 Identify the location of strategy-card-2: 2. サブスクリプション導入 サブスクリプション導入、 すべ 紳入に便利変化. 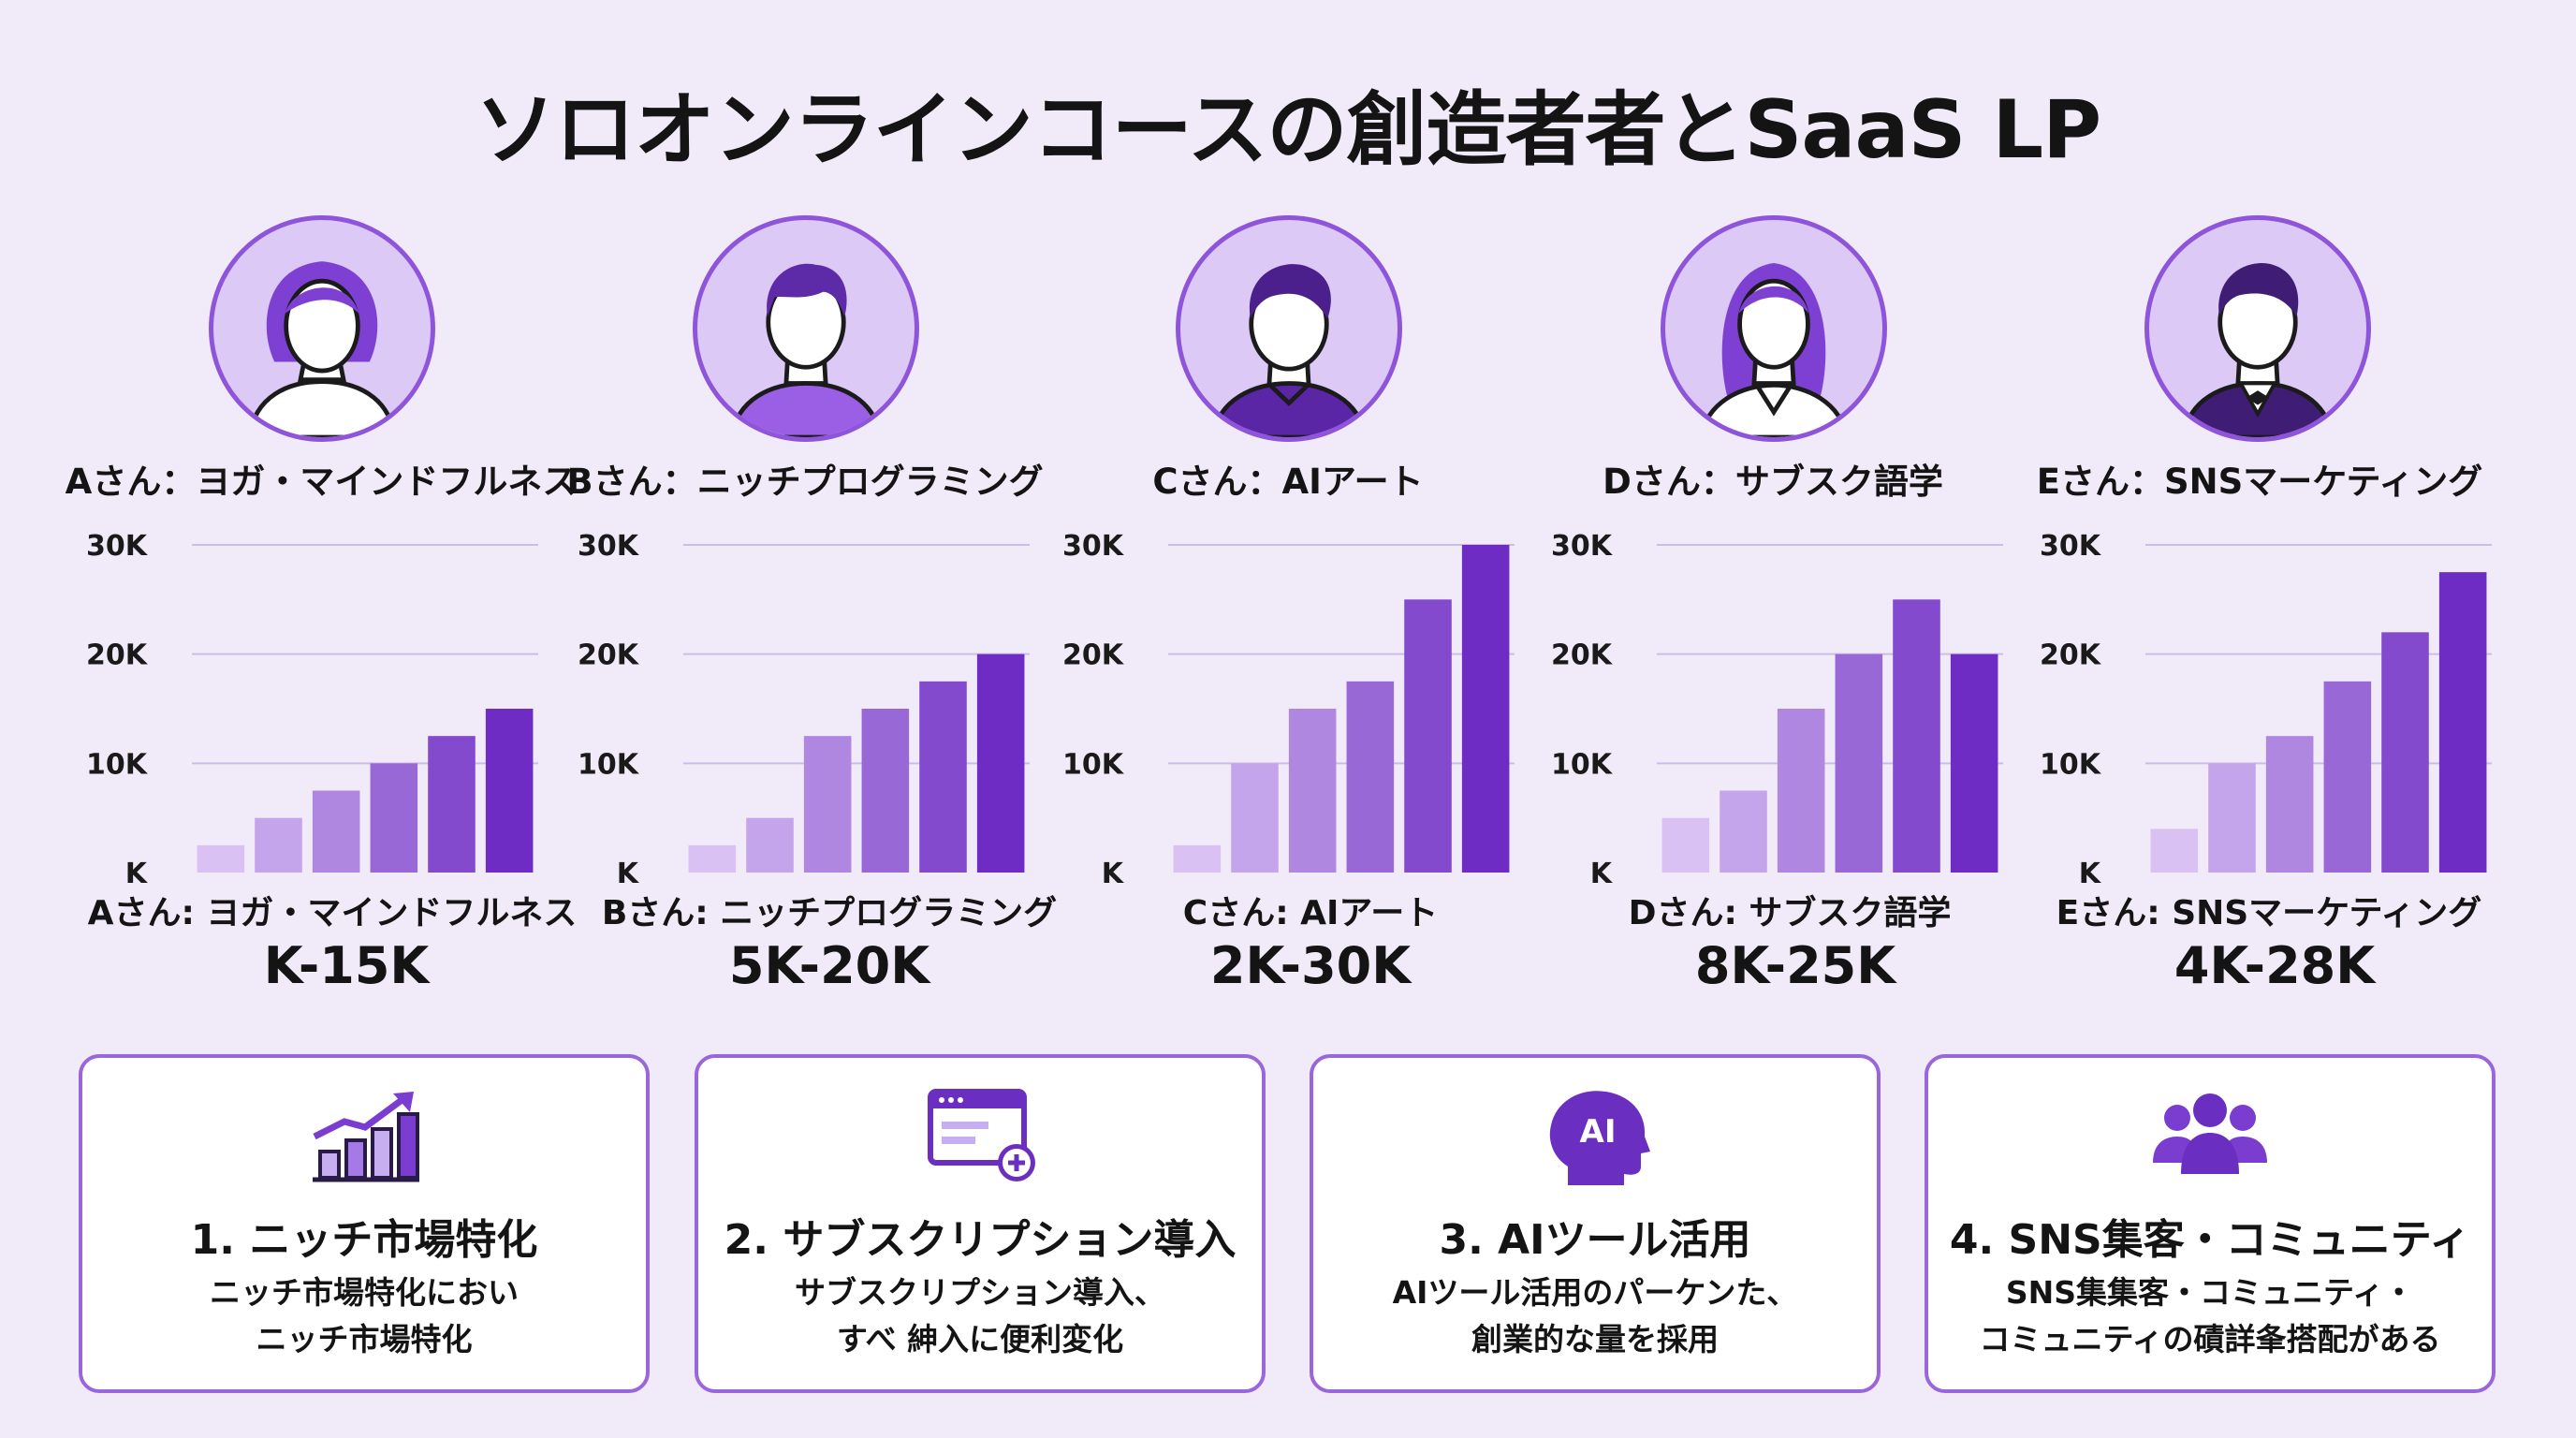
(980, 1223).